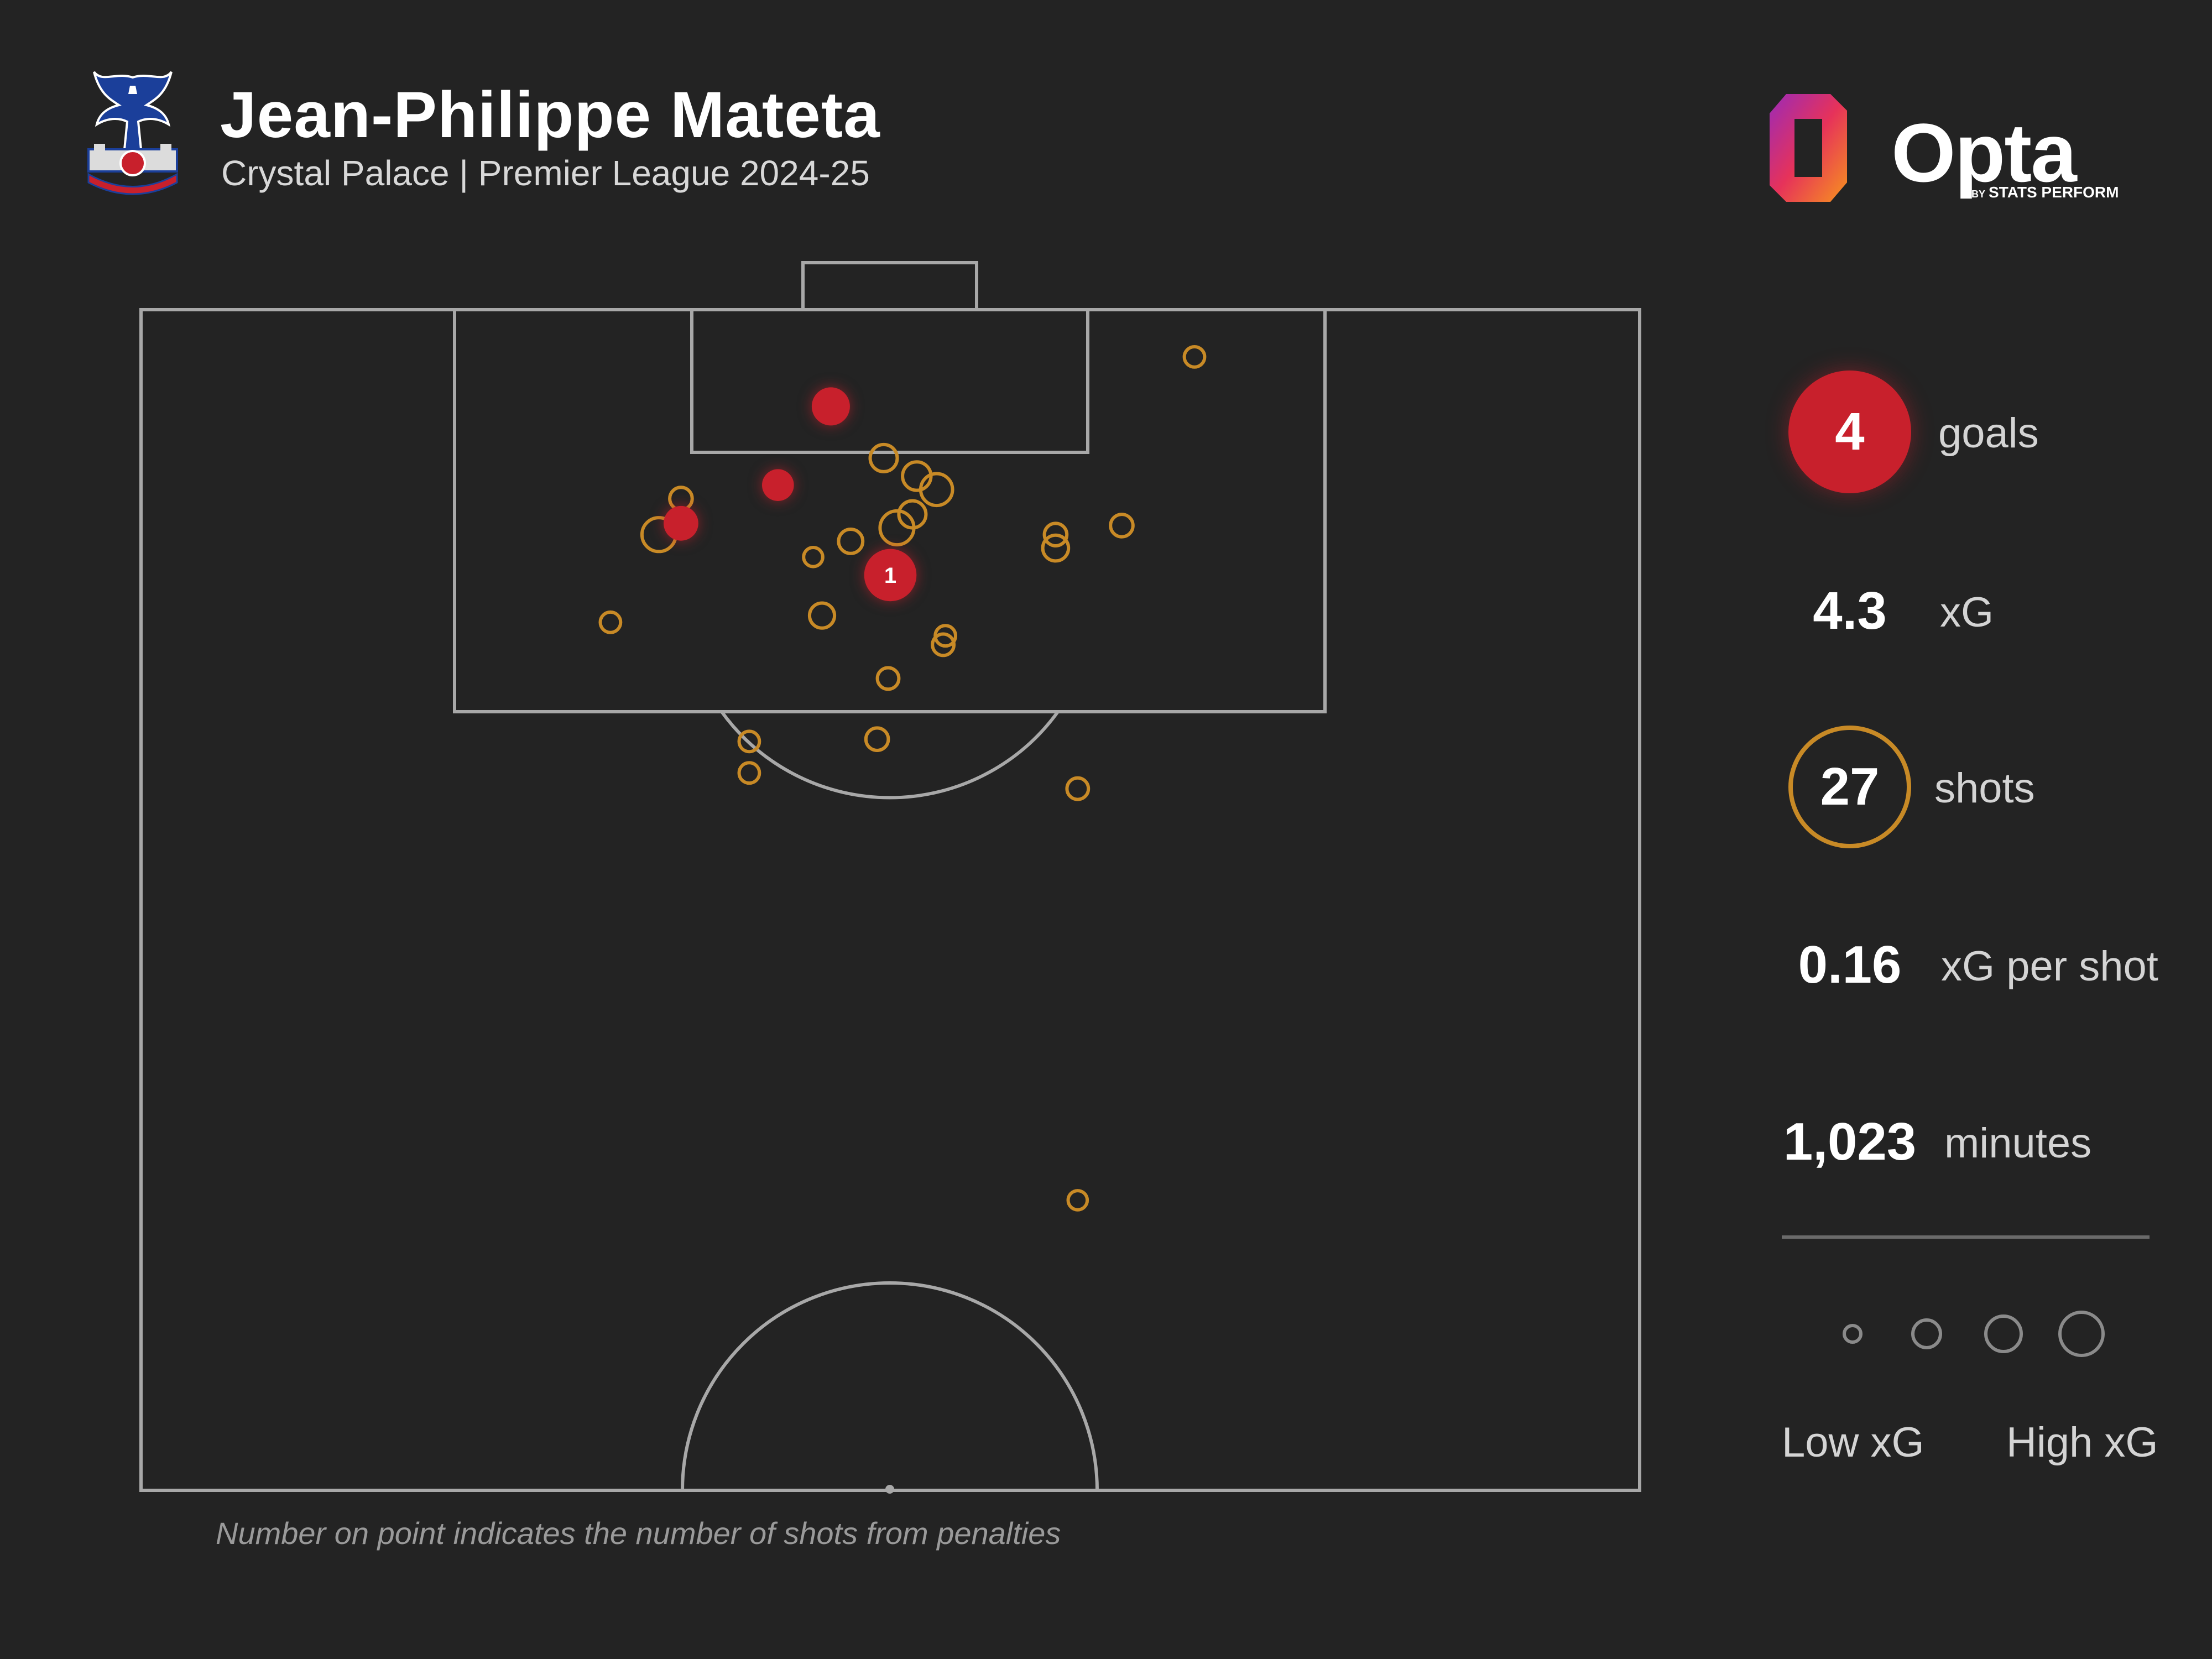 This screenshot has height=1659, width=2212. Describe the element at coordinates (1927, 1334) in the screenshot. I see `legend-dot-sm` at that location.